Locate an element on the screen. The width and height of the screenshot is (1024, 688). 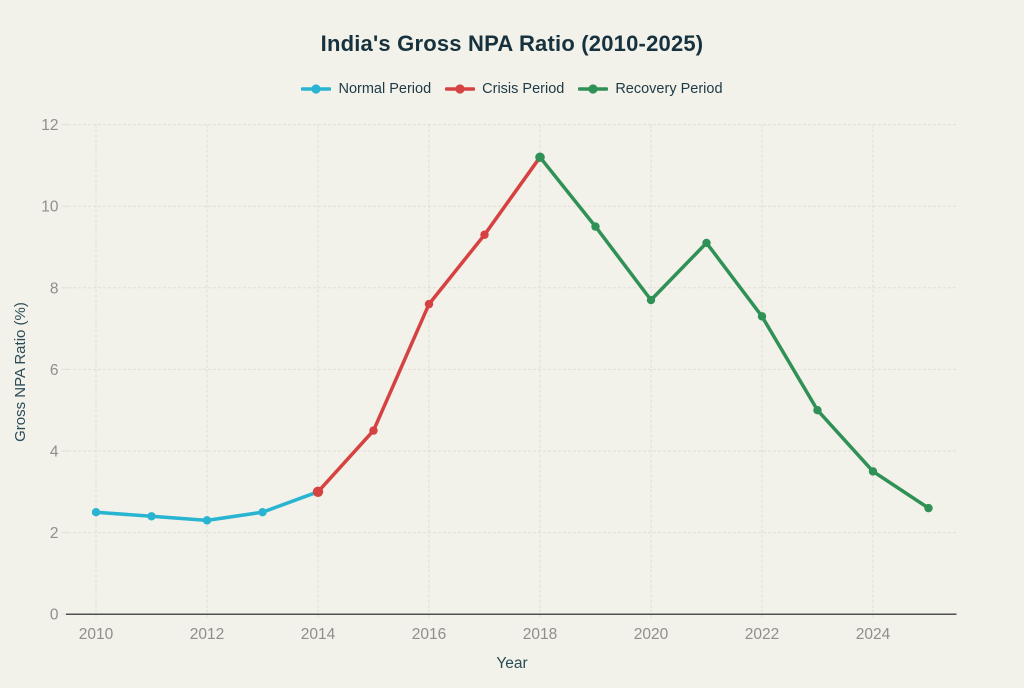
crisis-period-marker-icon is located at coordinates (460, 89).